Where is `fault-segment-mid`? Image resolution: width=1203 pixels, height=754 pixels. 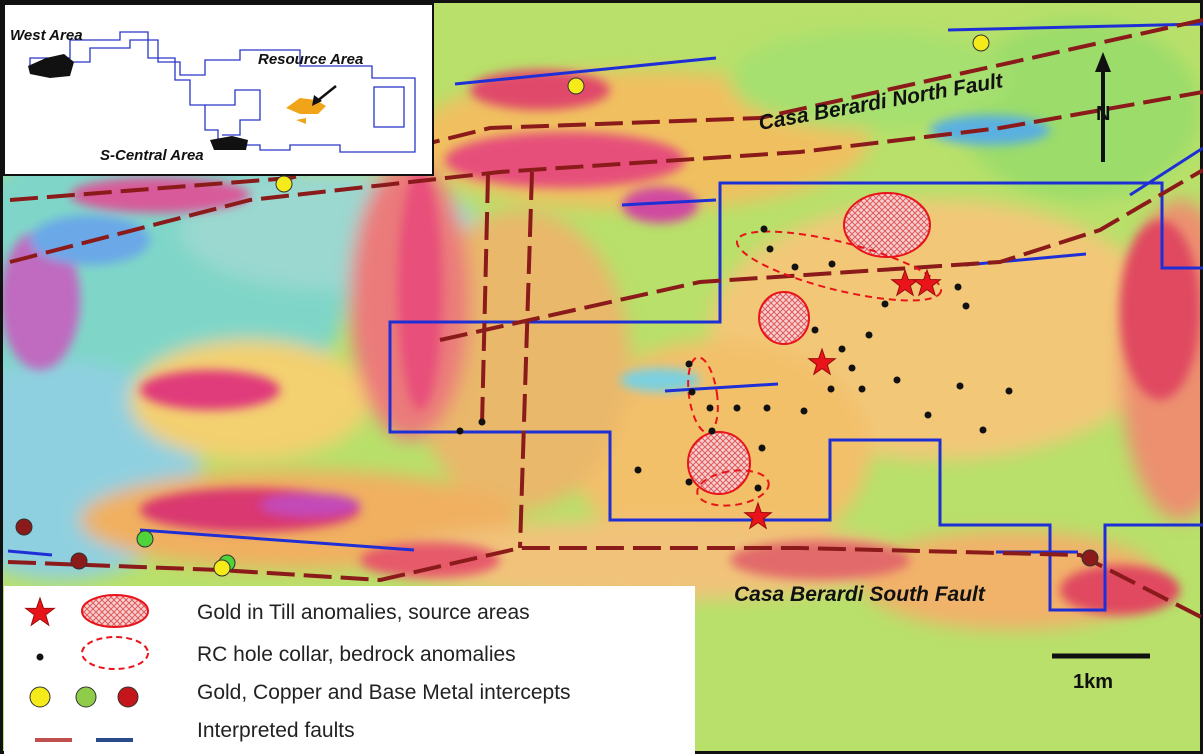
fault-segment-mid is located at coordinates (669, 202).